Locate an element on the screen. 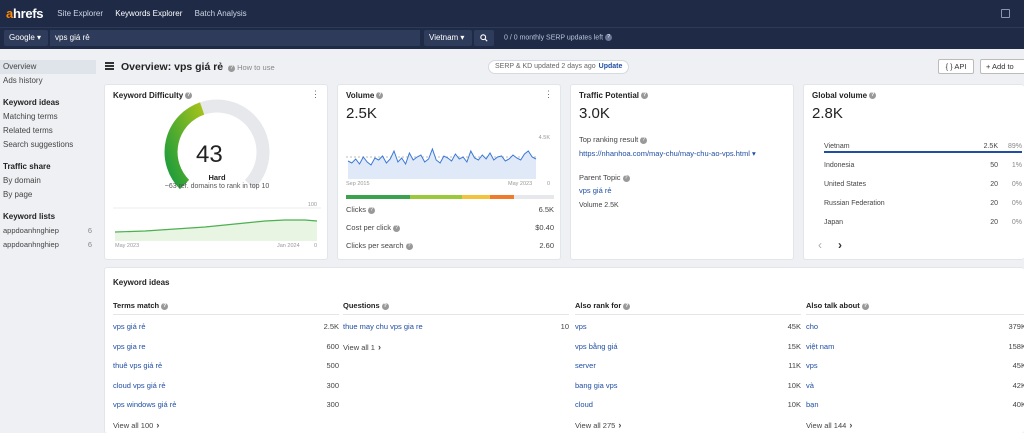 The width and height of the screenshot is (1024, 433). keyword-row: server 11K is located at coordinates (688, 365).